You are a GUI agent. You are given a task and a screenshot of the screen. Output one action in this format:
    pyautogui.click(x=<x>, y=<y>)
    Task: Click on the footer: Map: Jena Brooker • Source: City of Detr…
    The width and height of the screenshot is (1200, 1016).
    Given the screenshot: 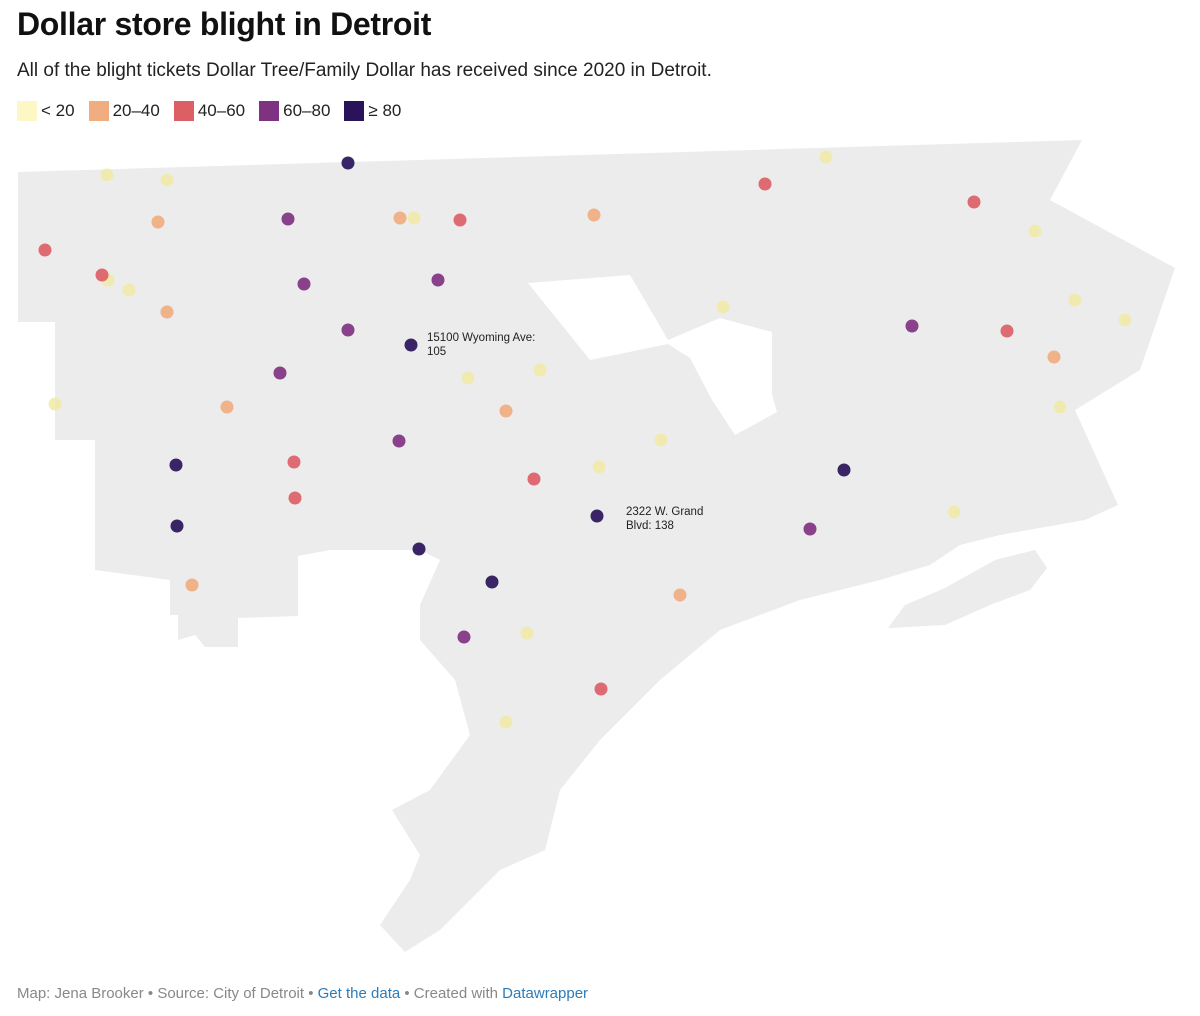 What is the action you would take?
    pyautogui.click(x=302, y=993)
    